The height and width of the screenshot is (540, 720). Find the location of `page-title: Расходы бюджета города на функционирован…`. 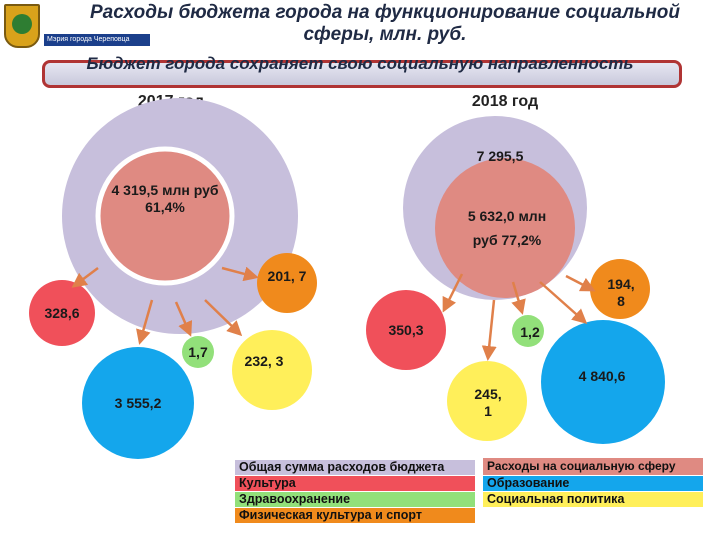

page-title: Расходы бюджета города на функционирован… is located at coordinates (385, 23).